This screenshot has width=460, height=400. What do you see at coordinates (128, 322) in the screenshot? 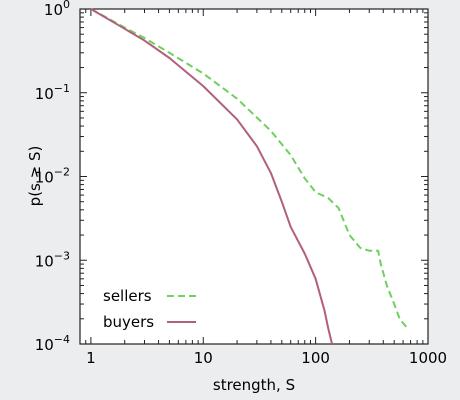
I see `legend-label-buyers: buyers` at bounding box center [128, 322].